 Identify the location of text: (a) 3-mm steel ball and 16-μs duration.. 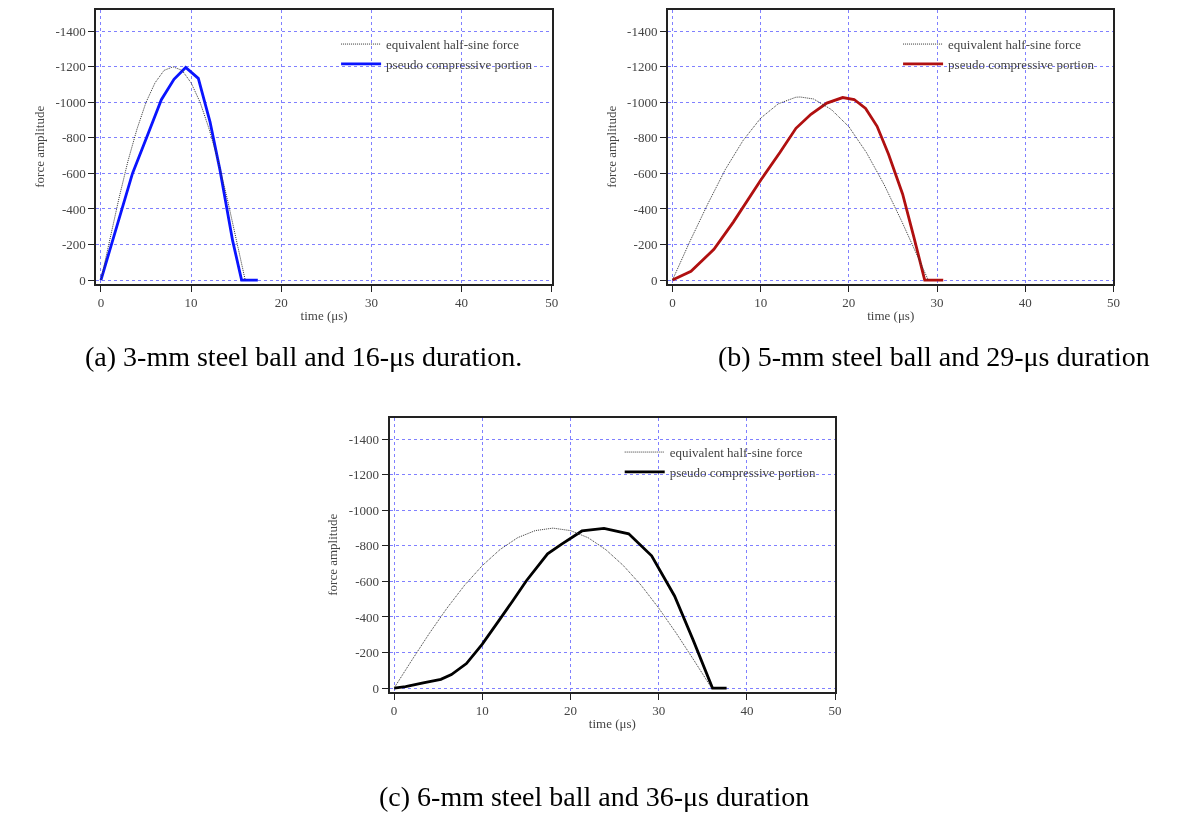
(304, 356).